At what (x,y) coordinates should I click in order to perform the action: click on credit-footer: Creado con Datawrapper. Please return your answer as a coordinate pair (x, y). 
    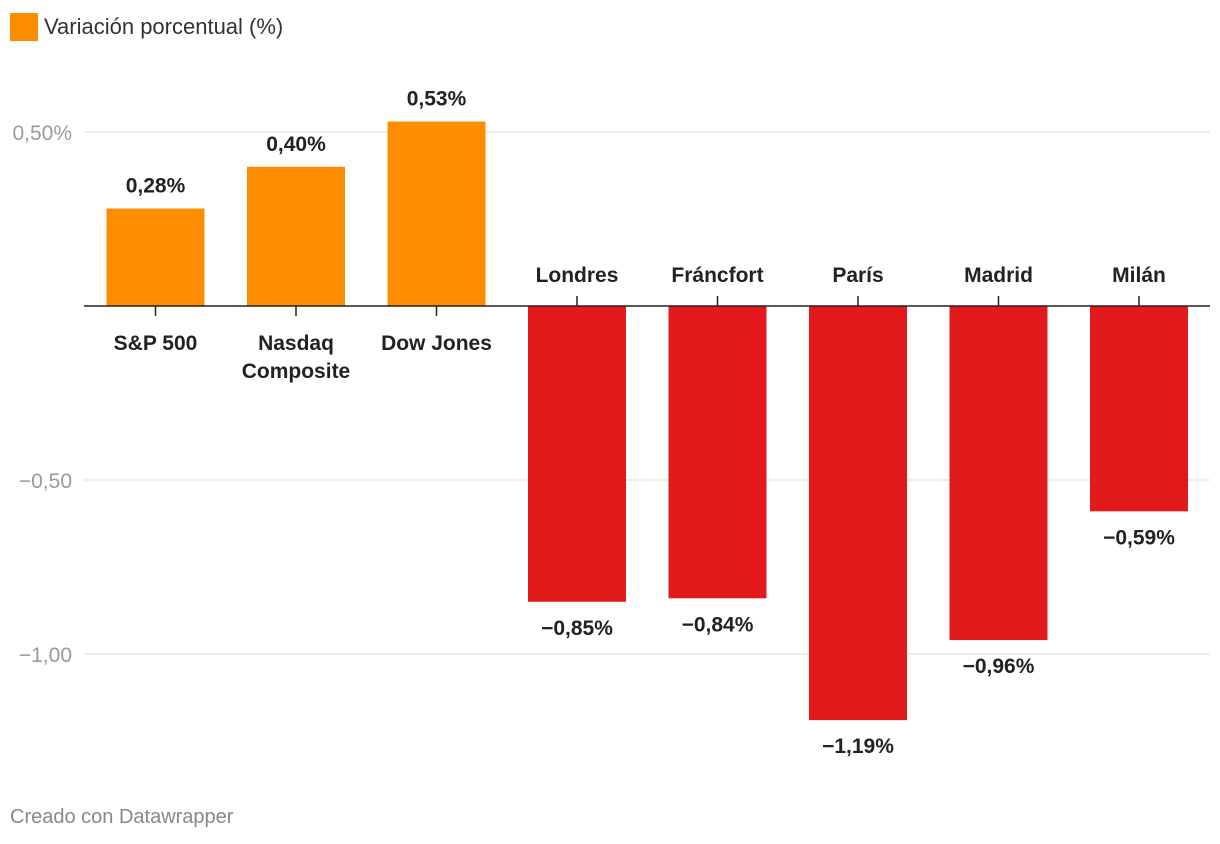
    Looking at the image, I should click on (122, 817).